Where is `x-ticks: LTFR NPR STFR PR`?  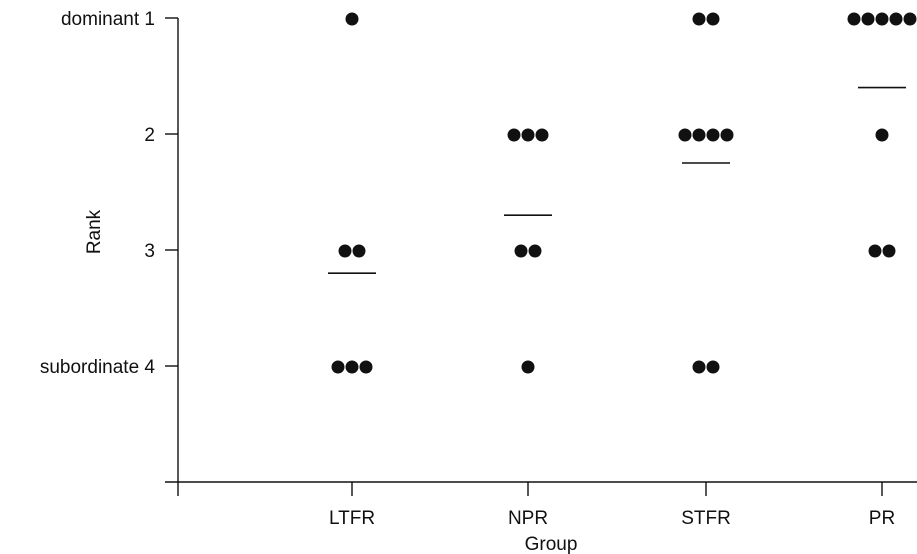 x-ticks: LTFR NPR STFR PR is located at coordinates (612, 505).